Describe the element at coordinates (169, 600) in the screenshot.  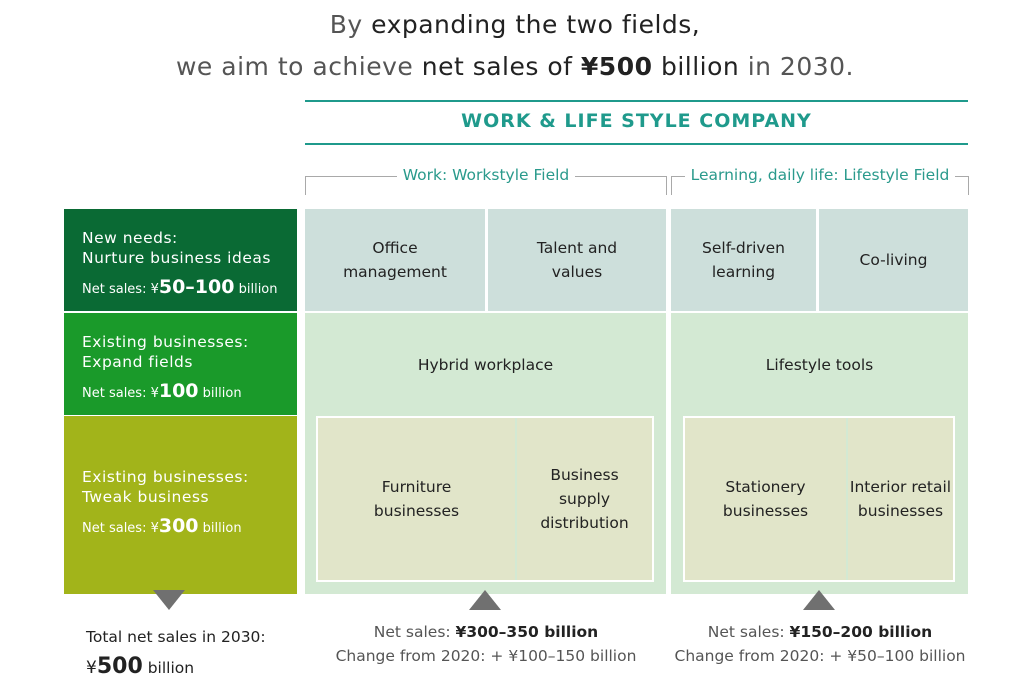
I see `total-arrow-down-icon` at that location.